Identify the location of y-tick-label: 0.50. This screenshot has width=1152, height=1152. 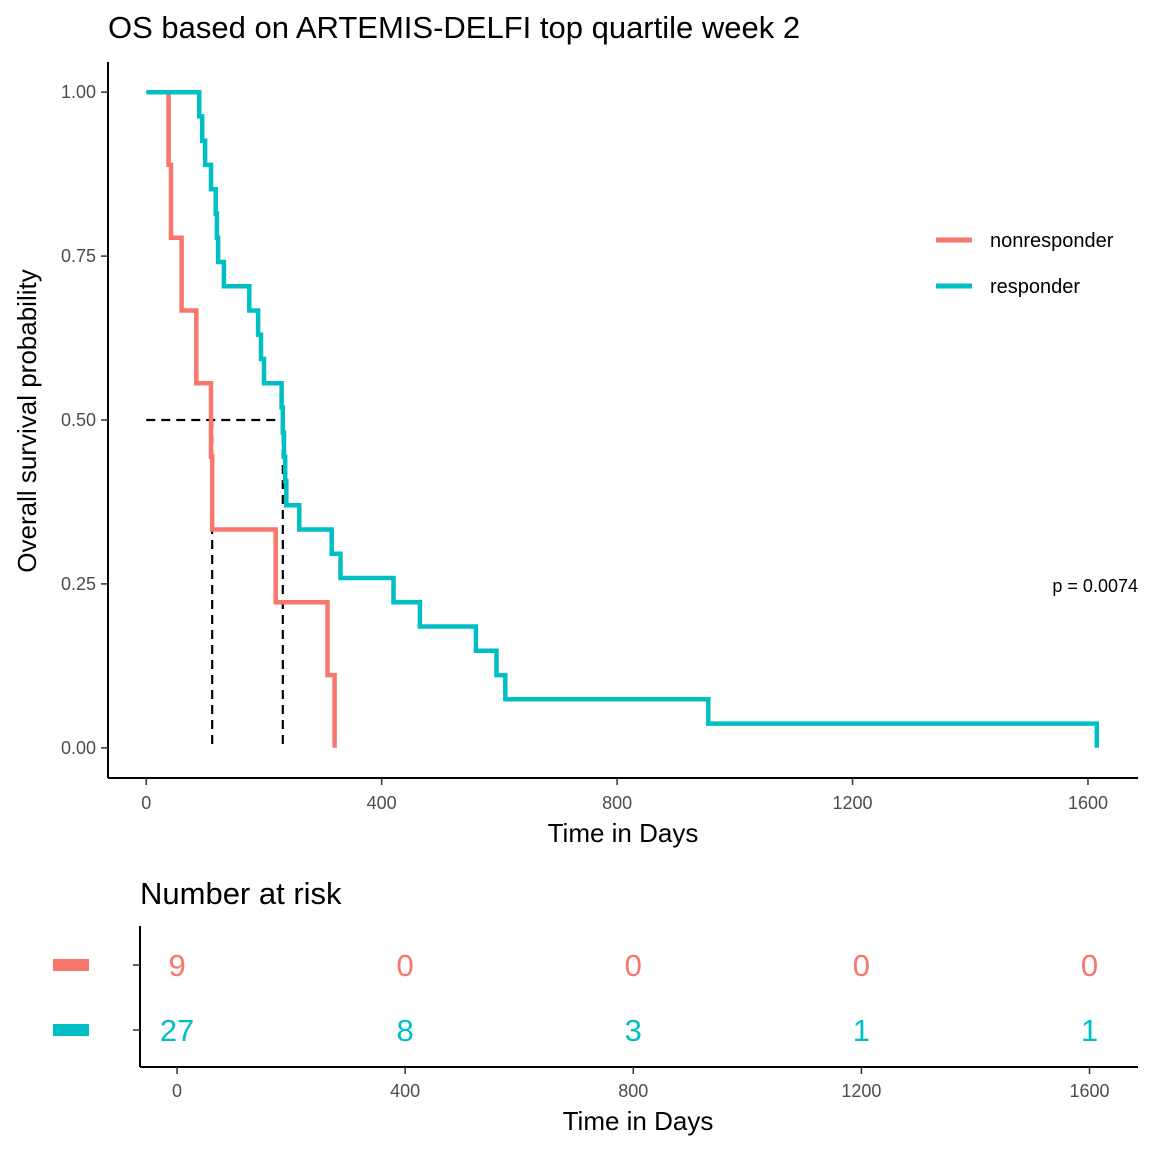
(78, 420).